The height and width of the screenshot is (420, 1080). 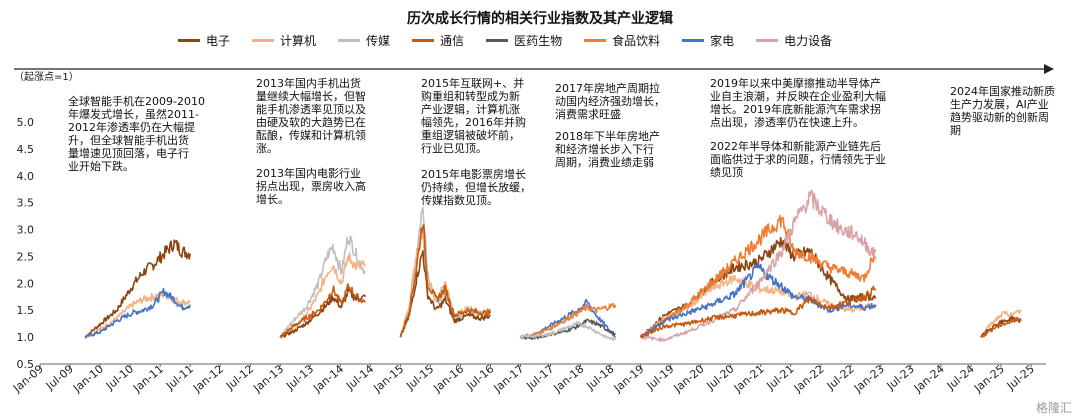 What do you see at coordinates (869, 378) in the screenshot?
I see `x-tick-label: Jan-23` at bounding box center [869, 378].